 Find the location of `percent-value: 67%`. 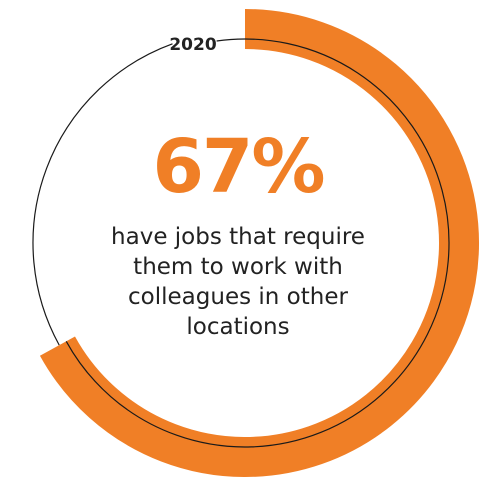

percent-value: 67% is located at coordinates (238, 167).